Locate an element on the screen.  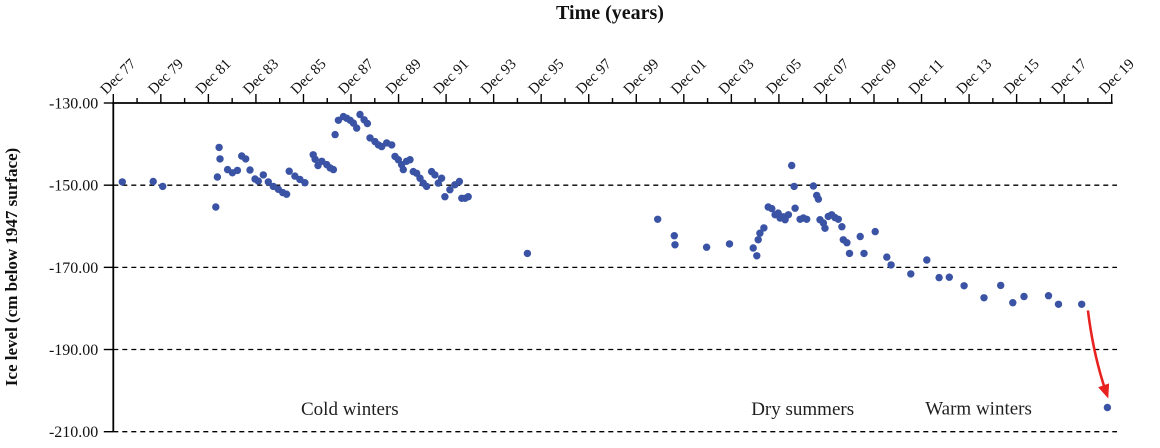
x-tick-label: Dec 09 is located at coordinates (880, 77).